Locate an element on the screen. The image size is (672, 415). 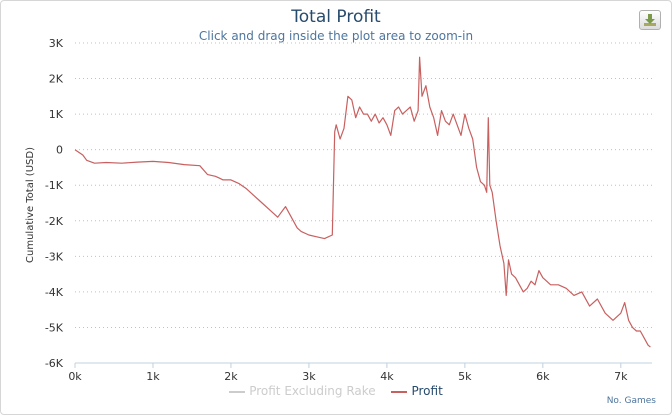
x-axis-label: No. Games is located at coordinates (631, 401).